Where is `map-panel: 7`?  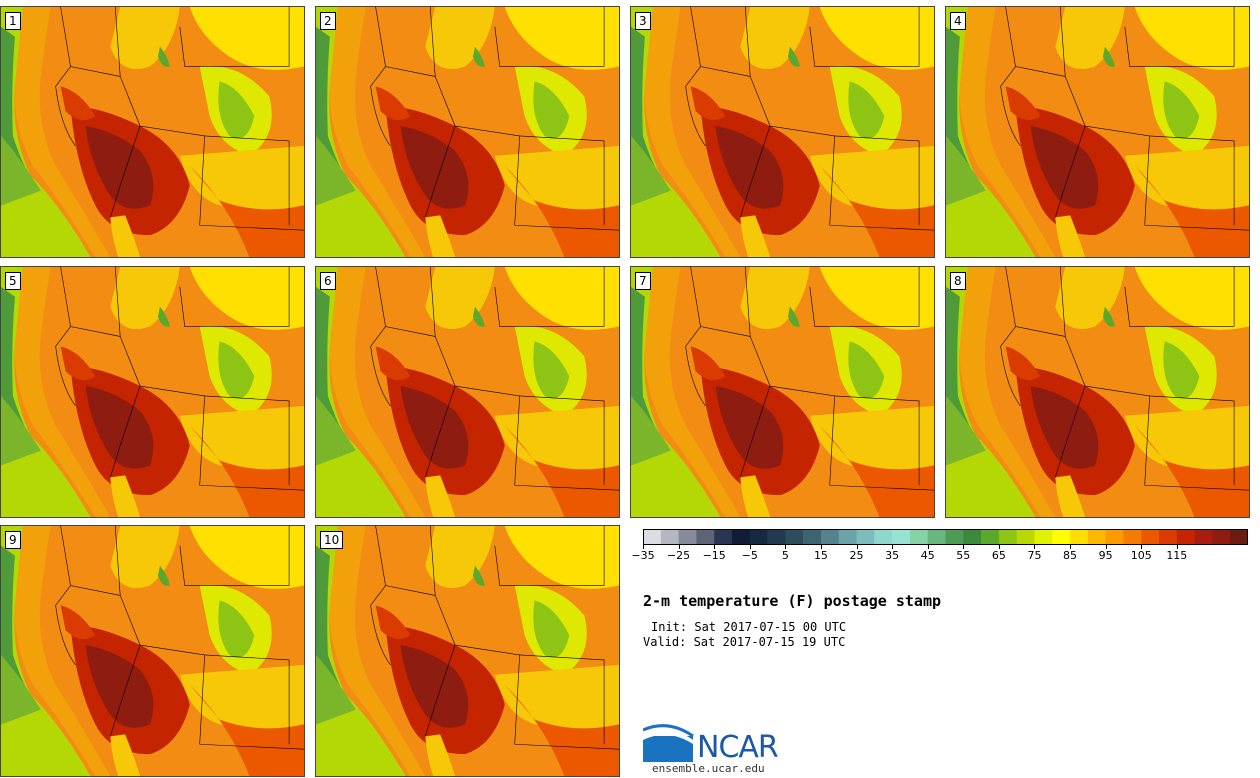
map-panel: 7 is located at coordinates (782, 392).